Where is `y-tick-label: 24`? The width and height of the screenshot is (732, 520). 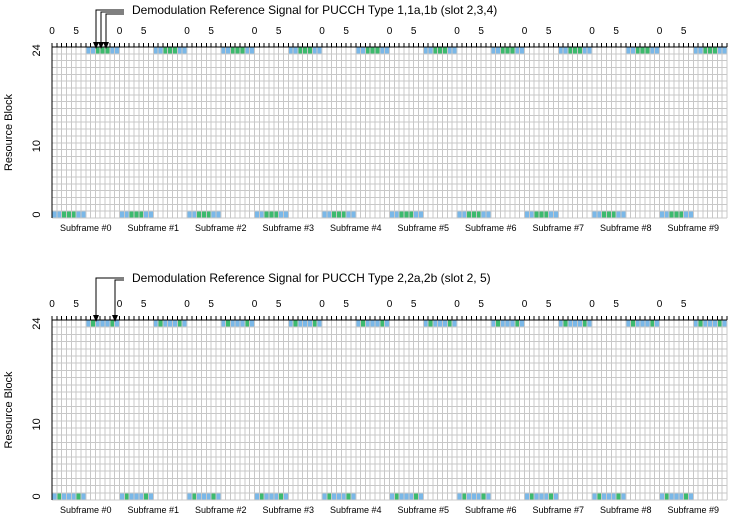
y-tick-label: 24 is located at coordinates (37, 50).